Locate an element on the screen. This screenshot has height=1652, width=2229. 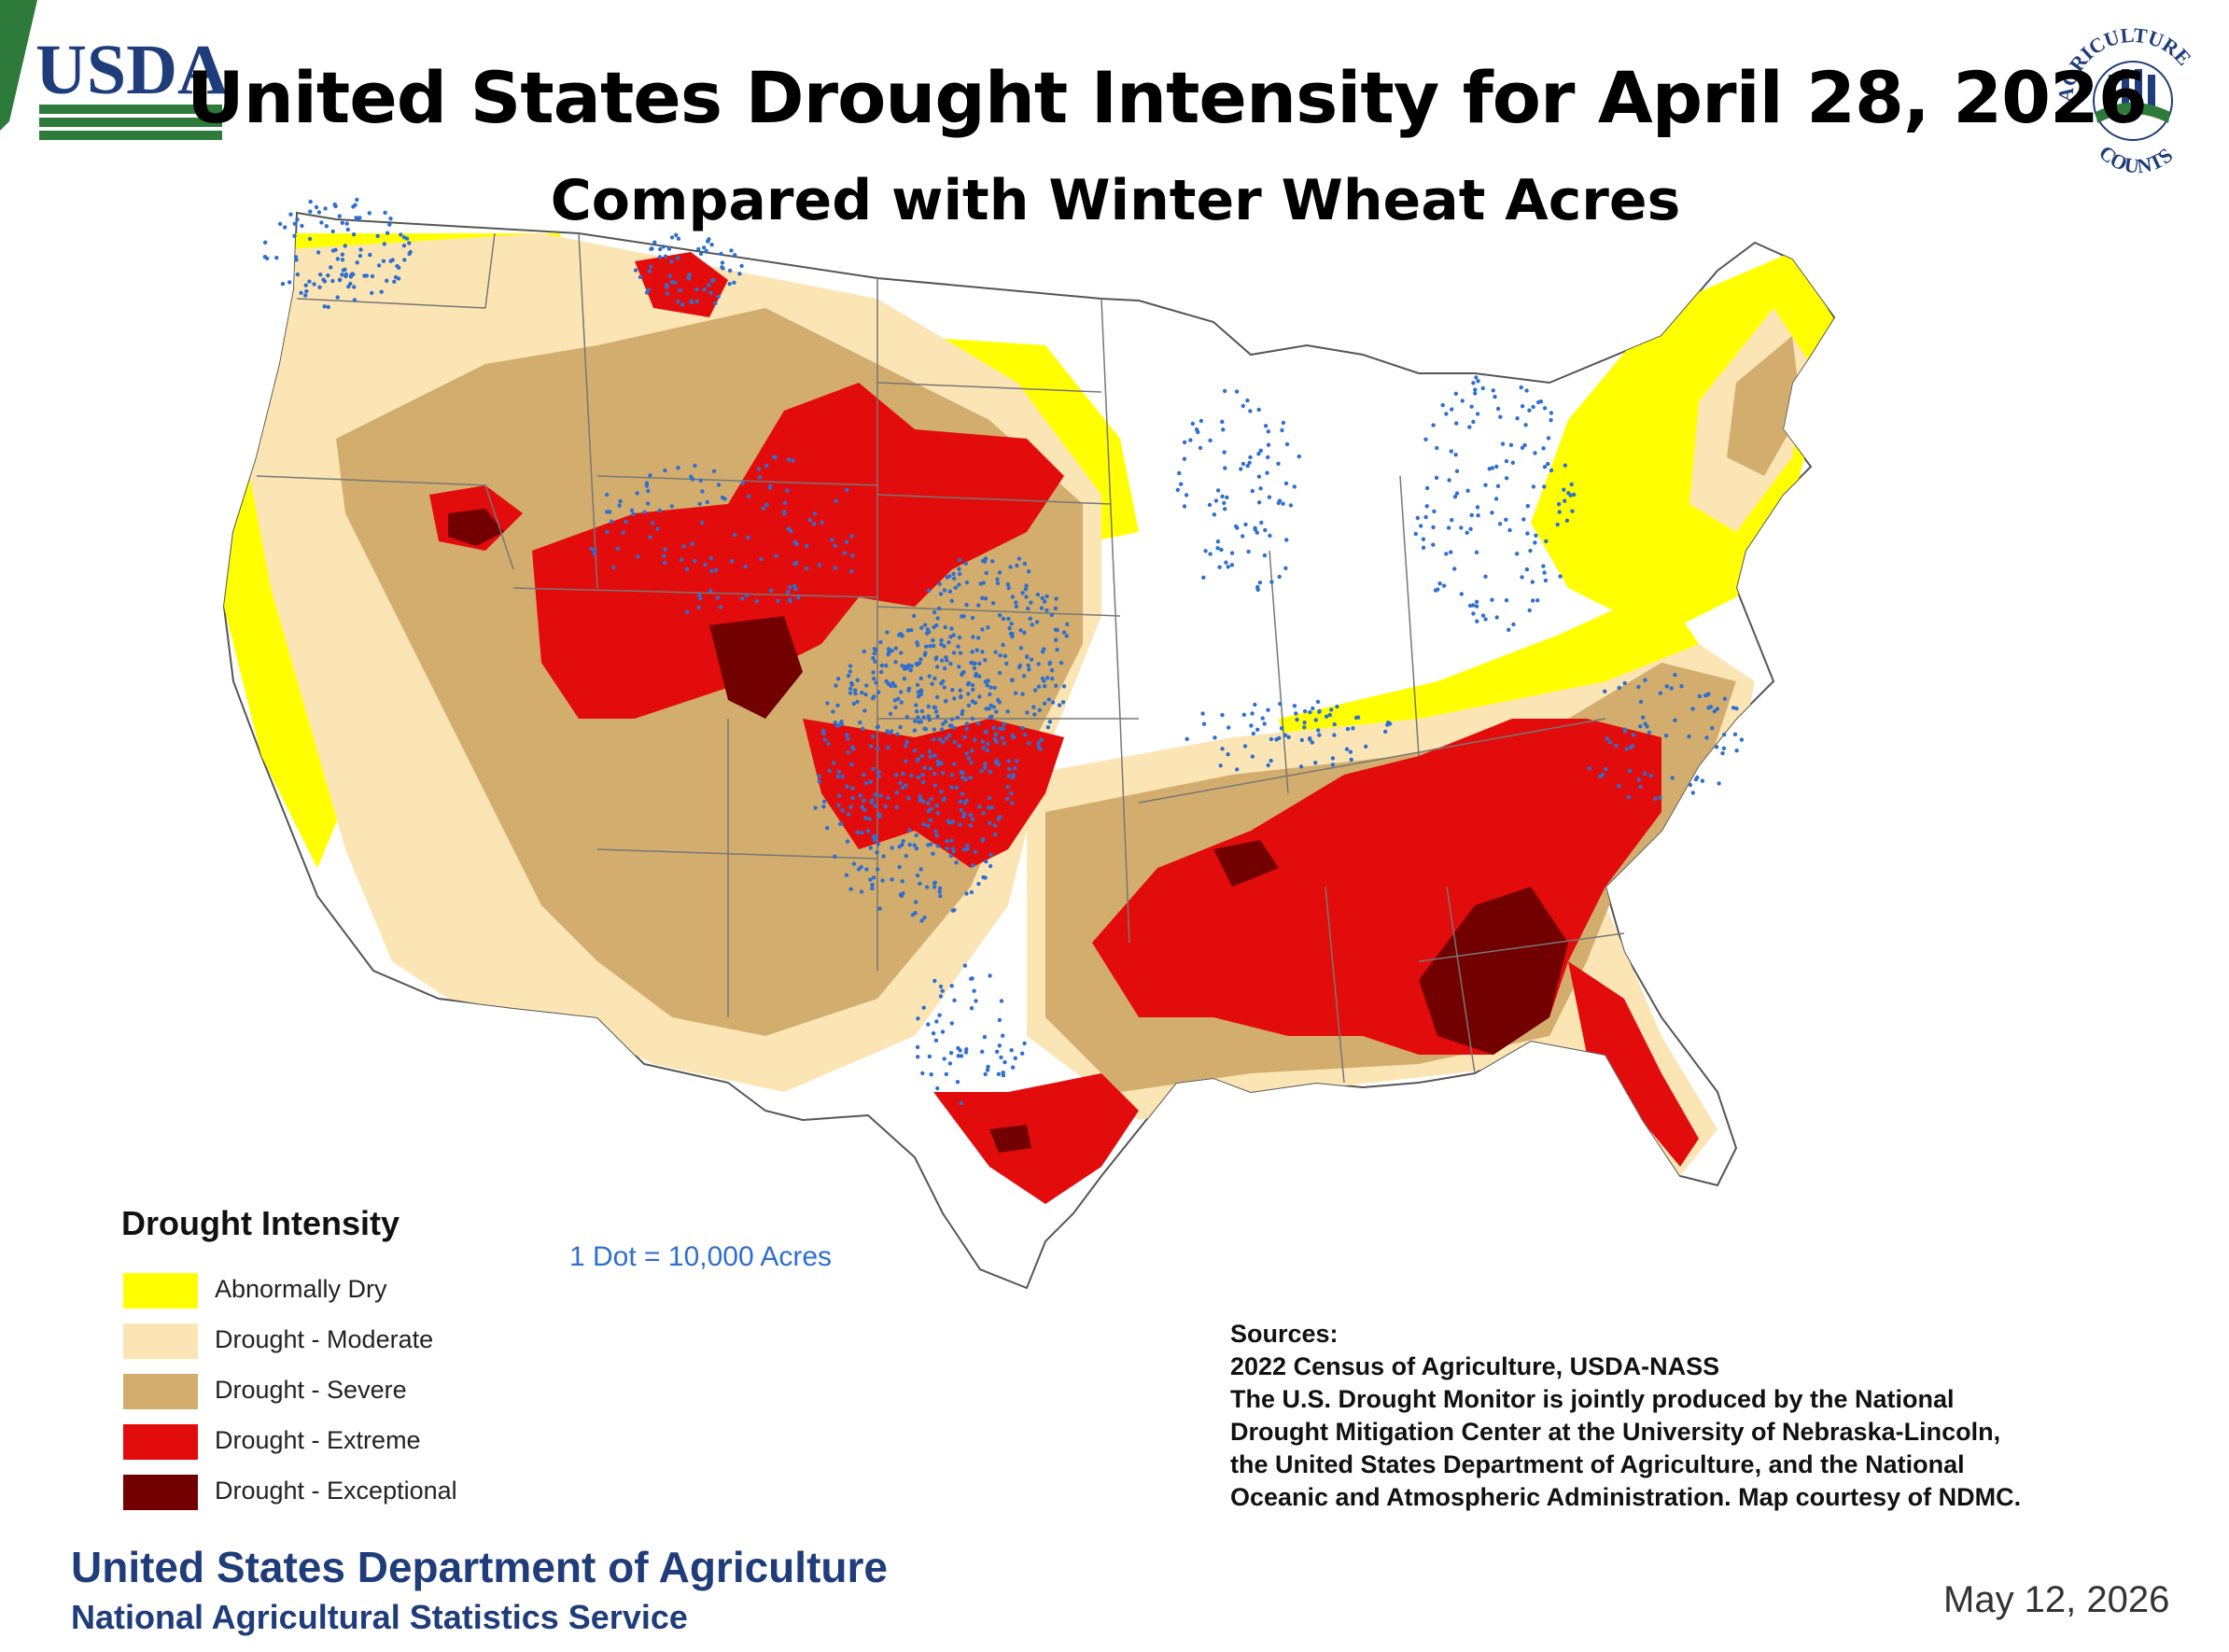
usda-logo-text: USDA is located at coordinates (132, 70).